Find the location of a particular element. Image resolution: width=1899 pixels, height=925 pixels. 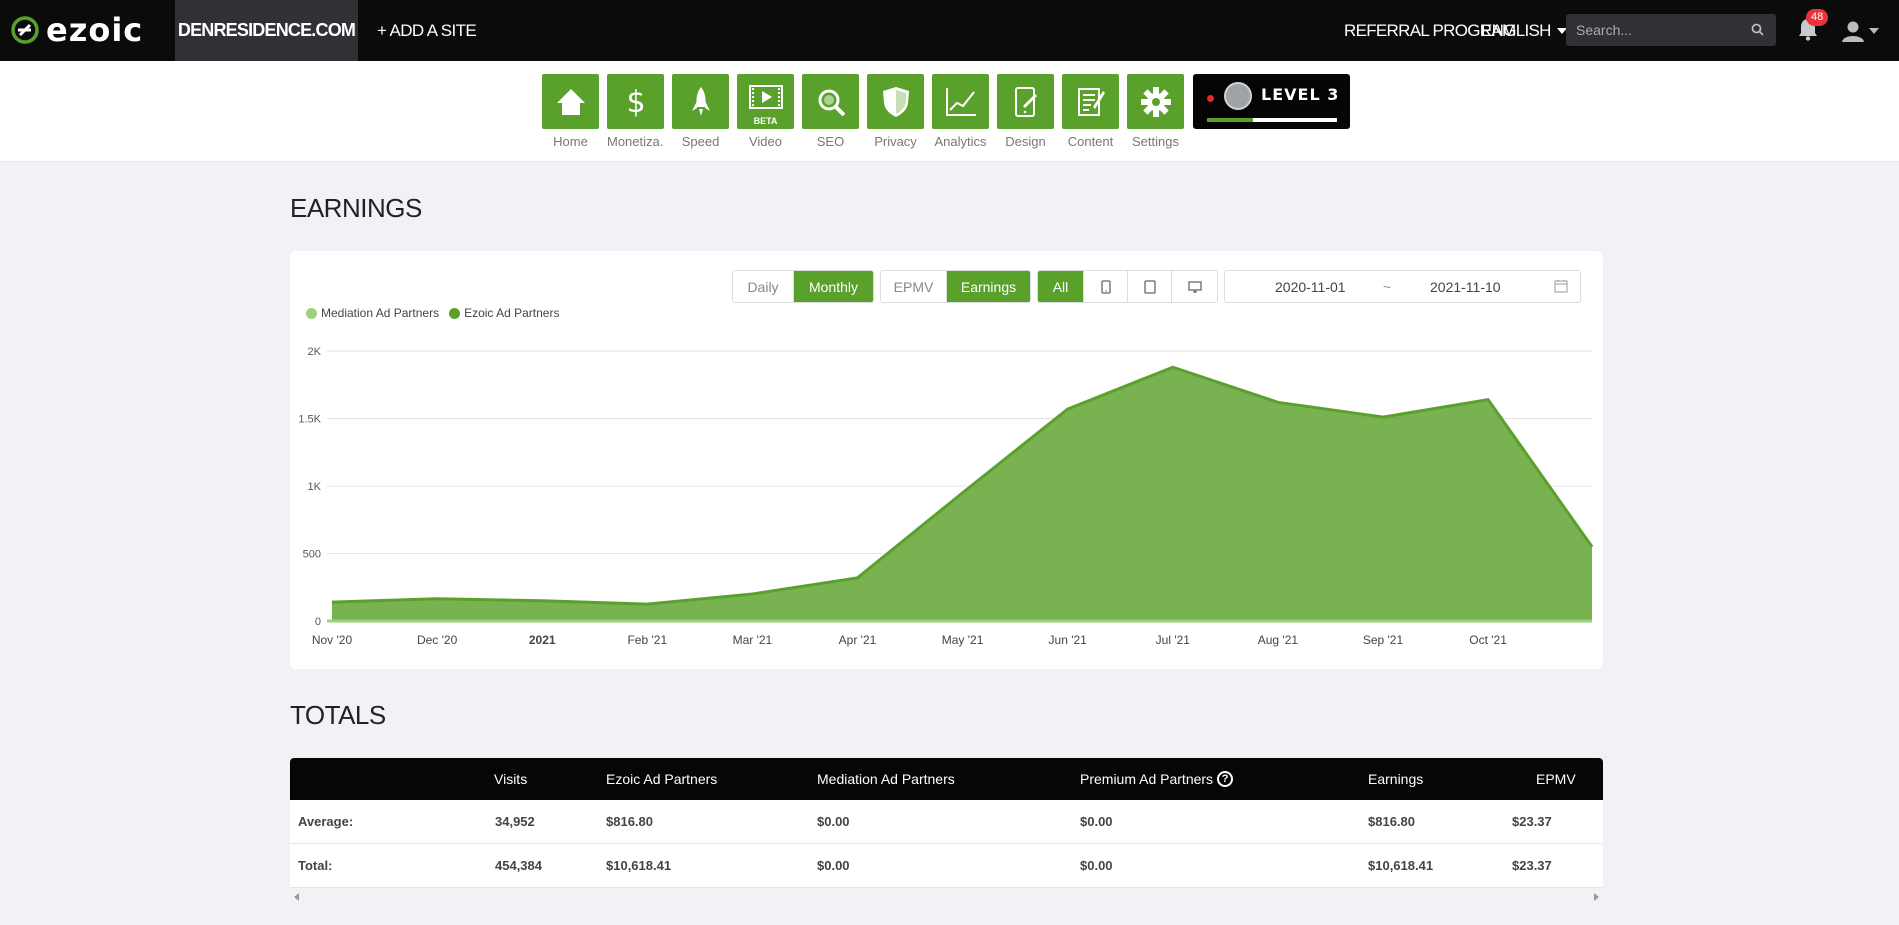

document-icon is located at coordinates (1091, 101).